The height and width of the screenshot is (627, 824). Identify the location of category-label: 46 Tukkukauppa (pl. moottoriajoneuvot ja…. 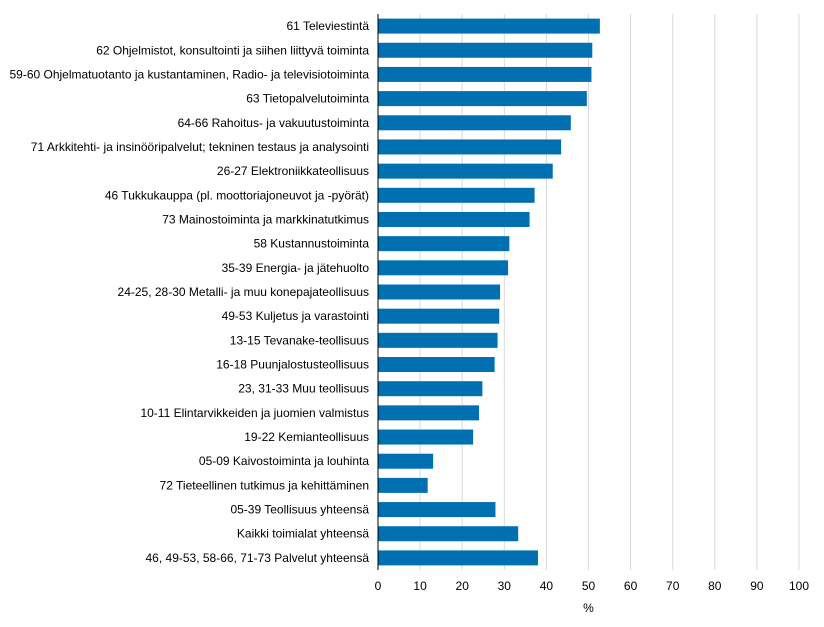
(237, 195).